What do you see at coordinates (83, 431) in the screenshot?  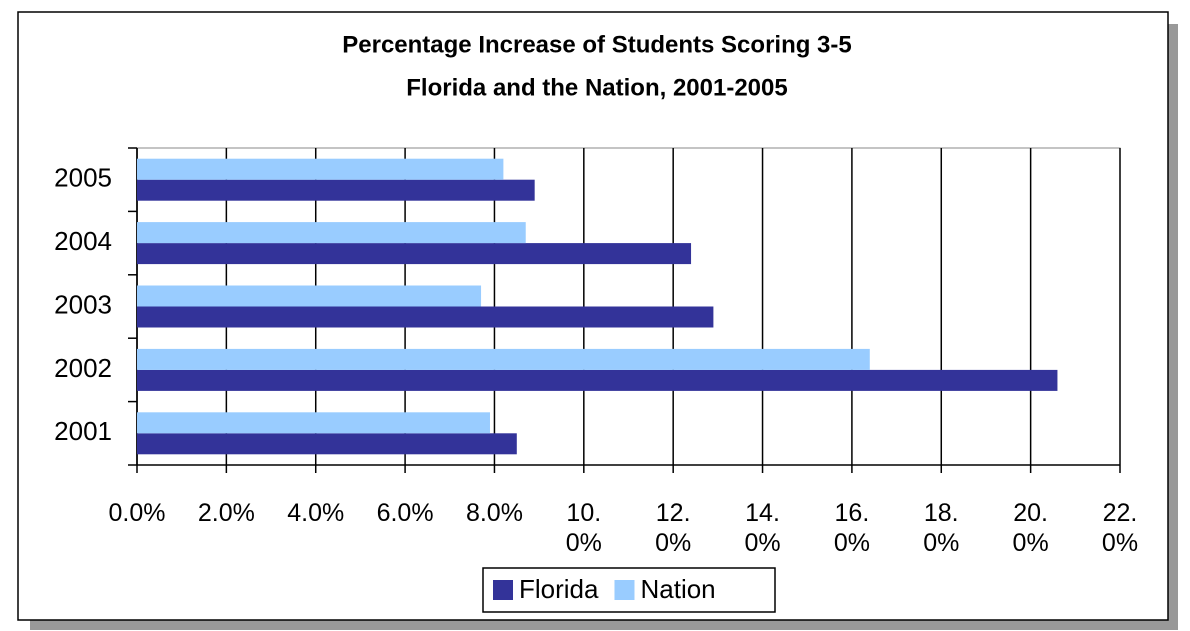 I see `y-tick-label: 2001` at bounding box center [83, 431].